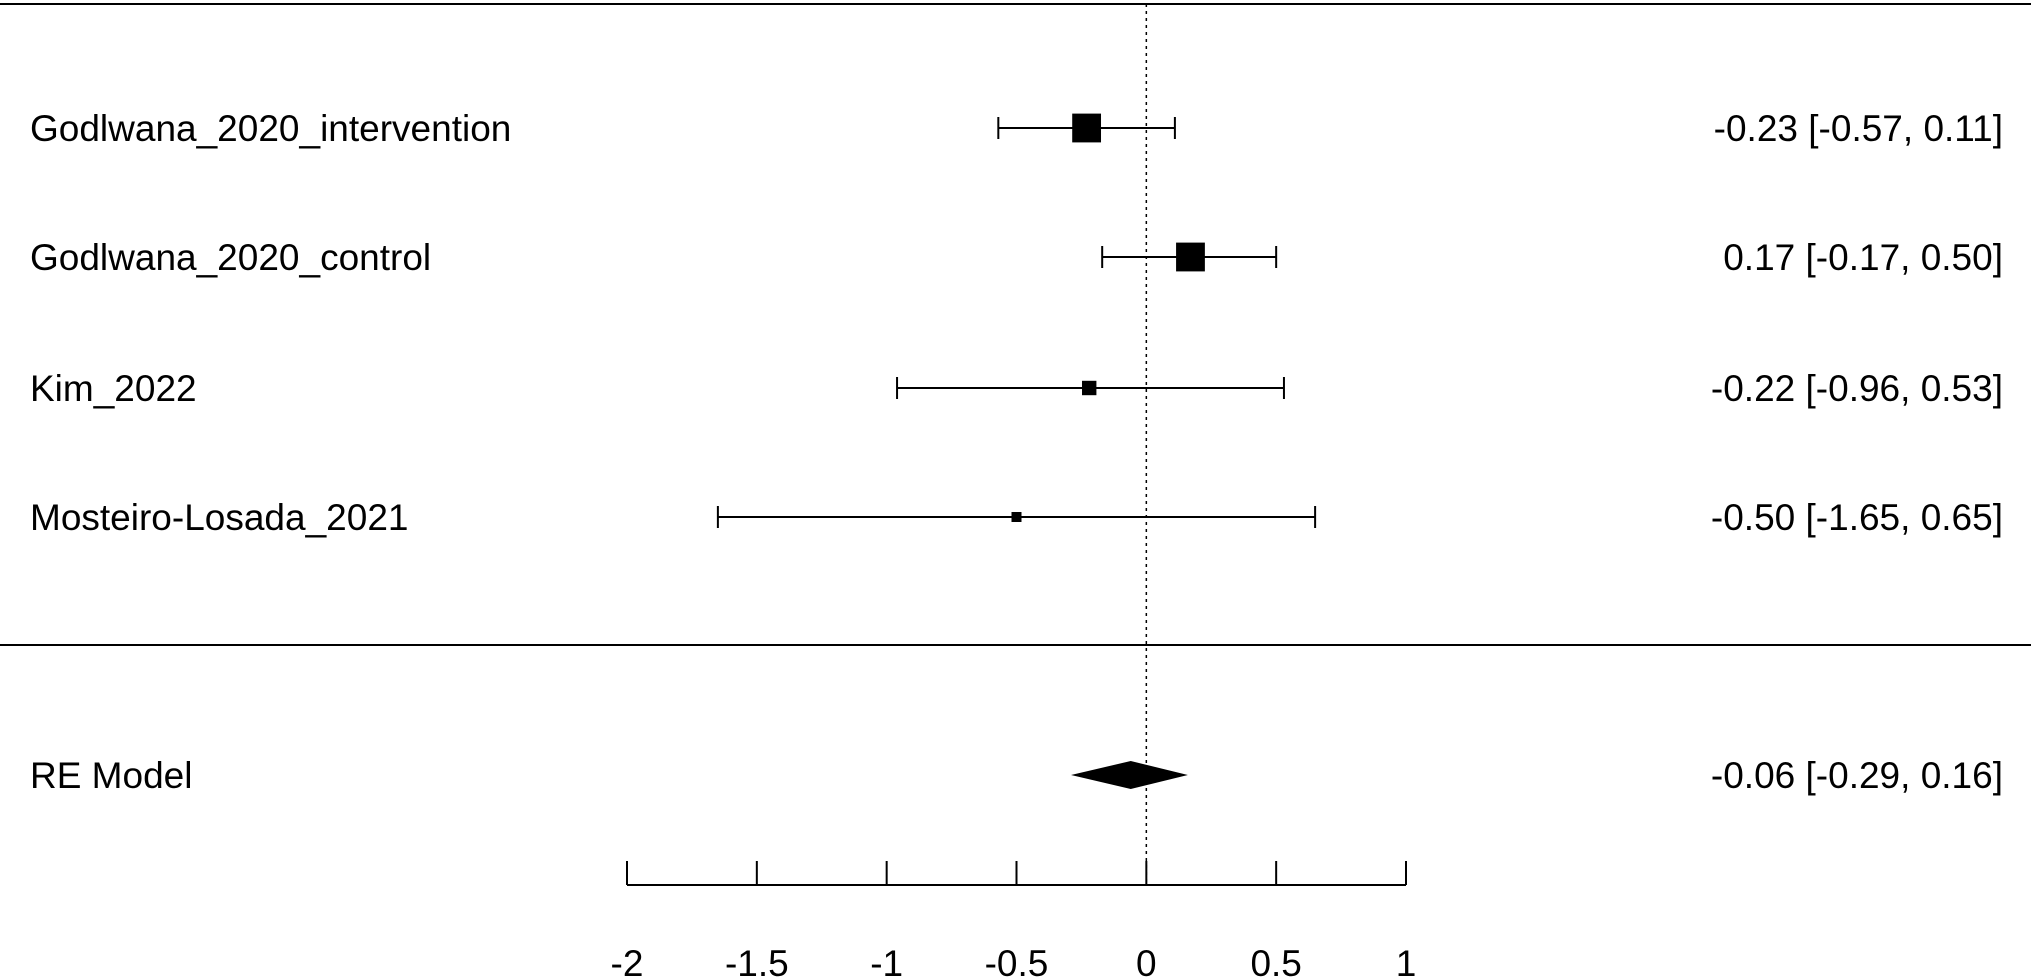  What do you see at coordinates (230, 257) in the screenshot?
I see `study-label: Godlwana_2020_control` at bounding box center [230, 257].